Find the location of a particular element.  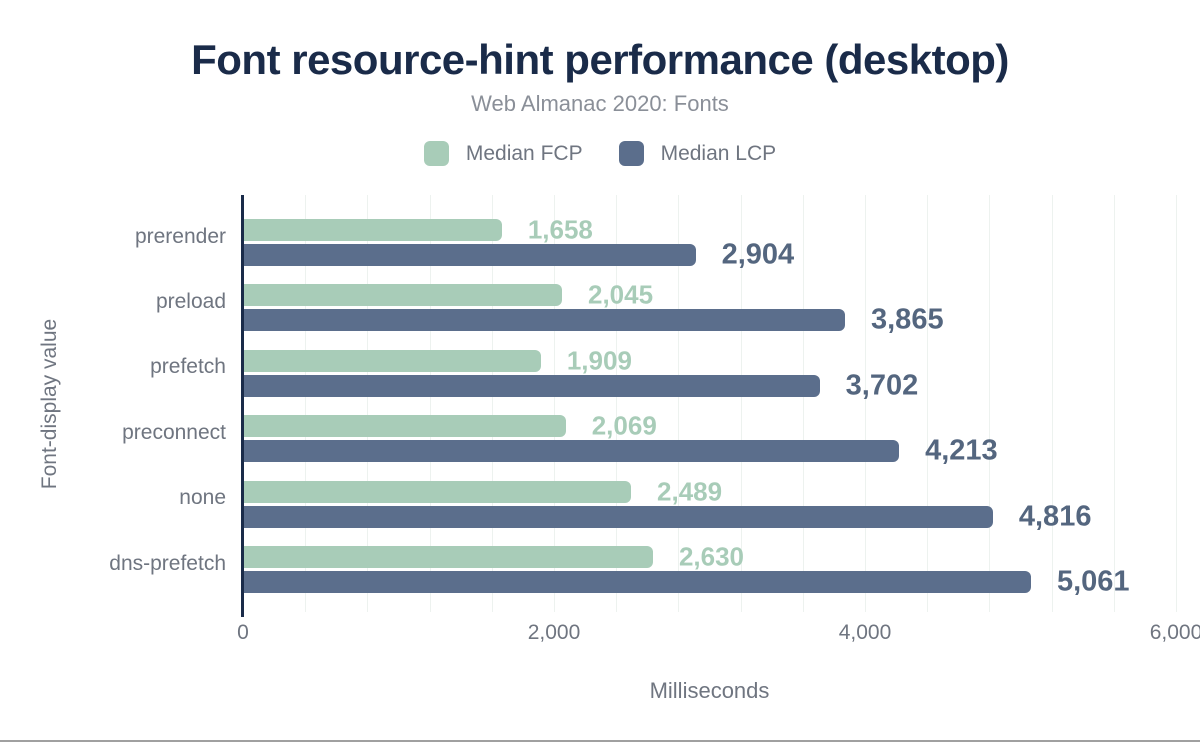

legend-swatch-median-fcp is located at coordinates (436, 153).